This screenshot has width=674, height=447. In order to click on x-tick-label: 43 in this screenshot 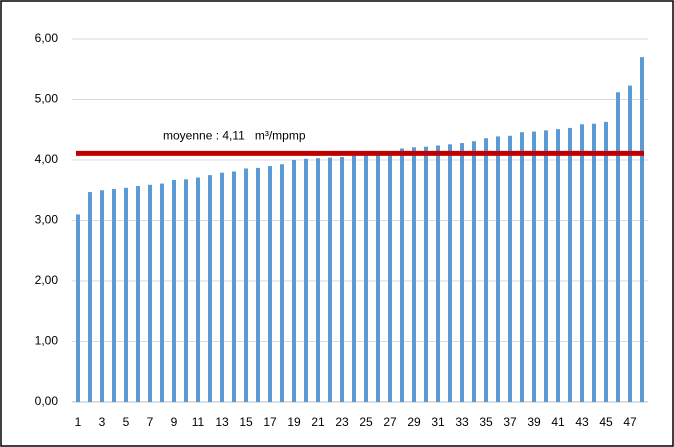, I will do `click(582, 422)`.